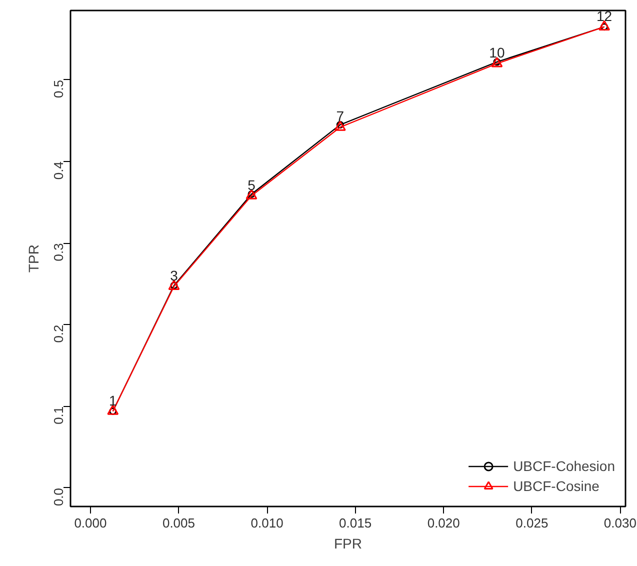 Image resolution: width=637 pixels, height=566 pixels. Describe the element at coordinates (564, 466) in the screenshot. I see `legend-label: UBCF-Cohesion` at that location.